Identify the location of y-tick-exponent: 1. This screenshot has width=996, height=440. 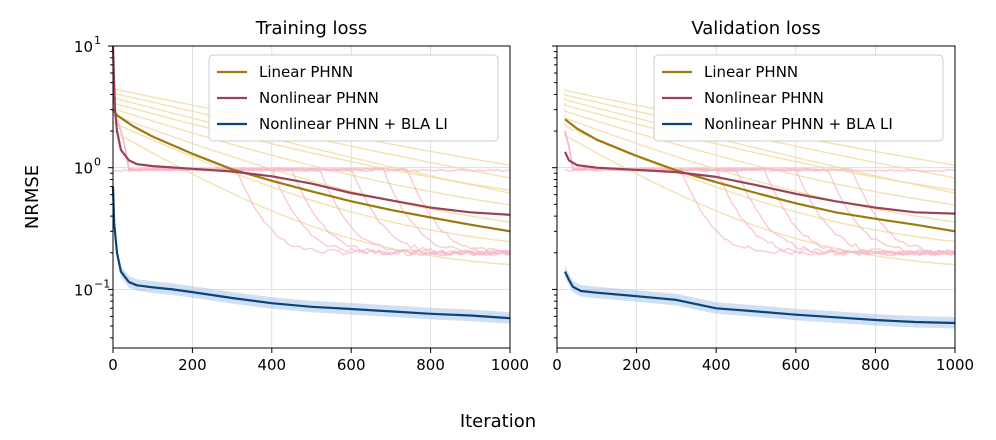
(97, 40).